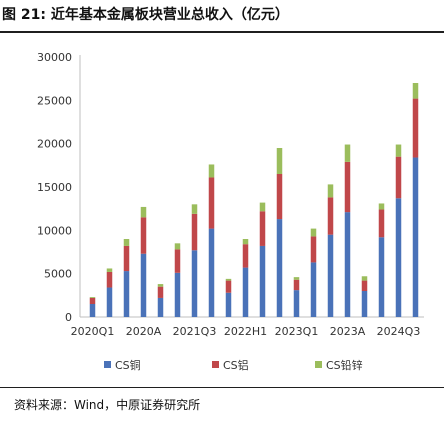 Image resolution: width=444 pixels, height=423 pixels. Describe the element at coordinates (344, 365) in the screenshot. I see `legend-label: CS铅锌` at that location.